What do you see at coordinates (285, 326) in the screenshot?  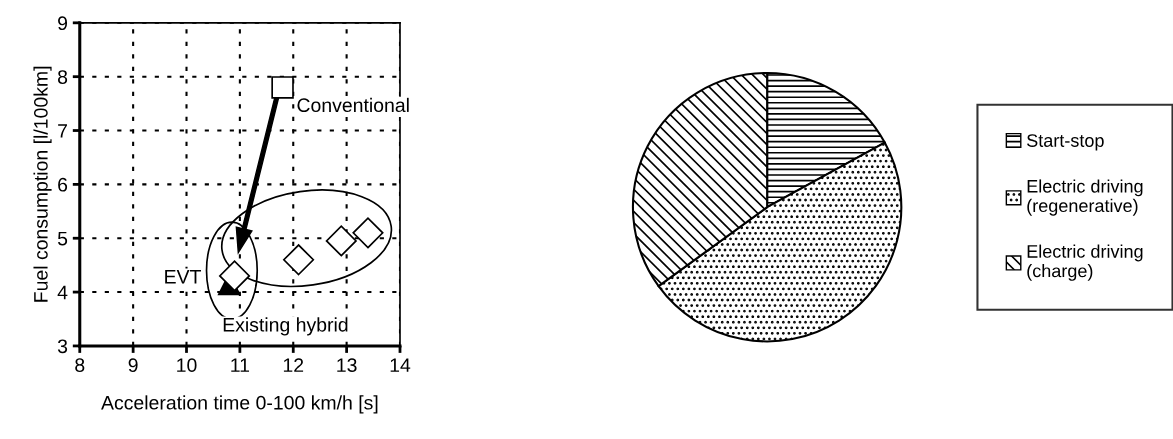 I see `annotation: Existing hybrid` at bounding box center [285, 326].